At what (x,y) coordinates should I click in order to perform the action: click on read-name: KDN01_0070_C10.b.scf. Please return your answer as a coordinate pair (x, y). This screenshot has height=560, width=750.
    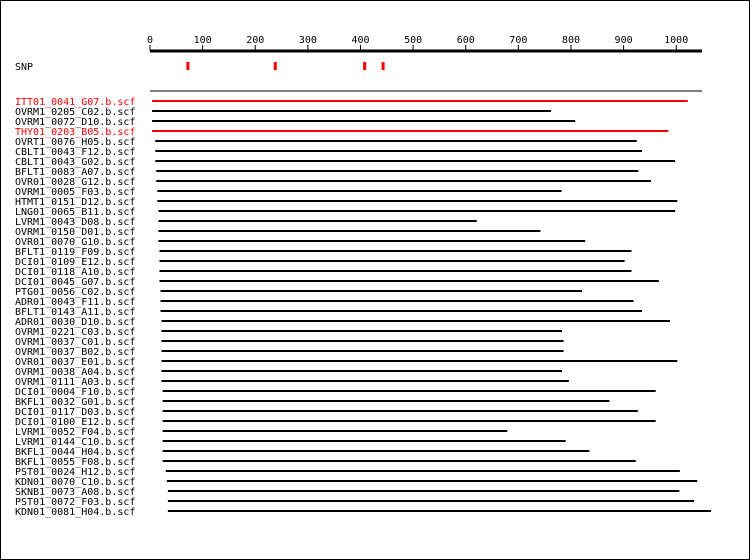
    Looking at the image, I should click on (75, 482).